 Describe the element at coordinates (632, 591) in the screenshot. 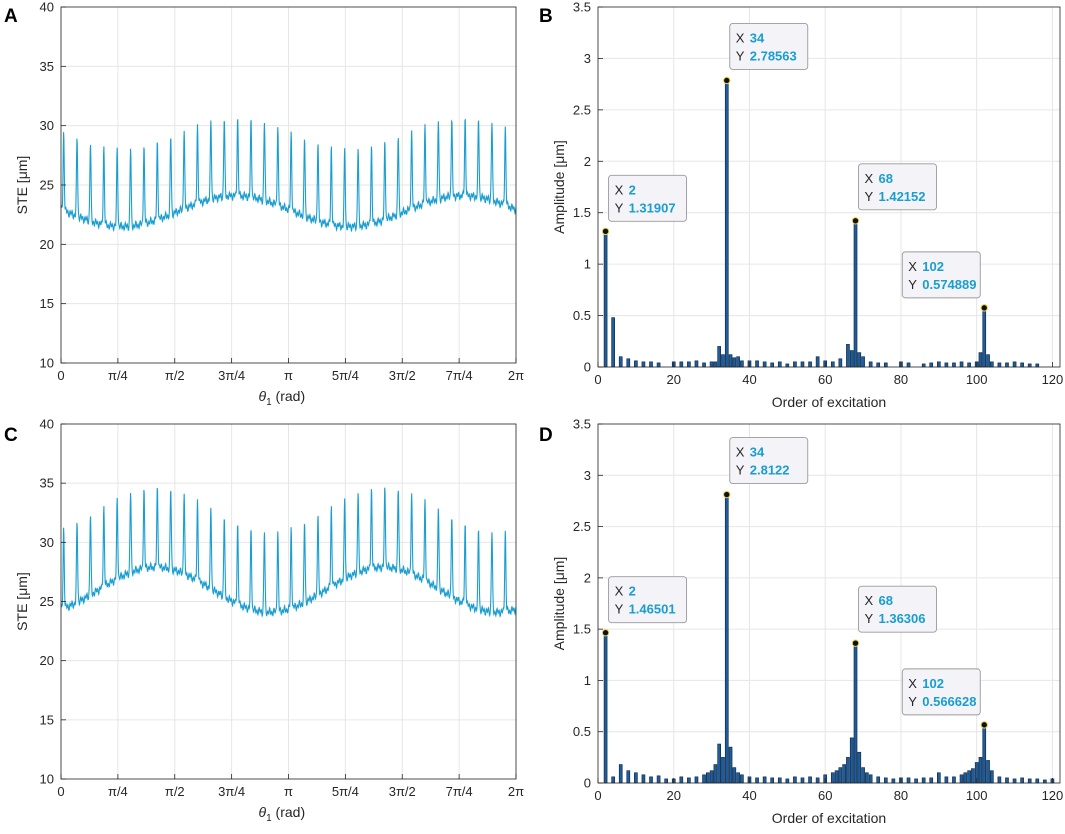

I see `datatip-x-value: 2` at that location.